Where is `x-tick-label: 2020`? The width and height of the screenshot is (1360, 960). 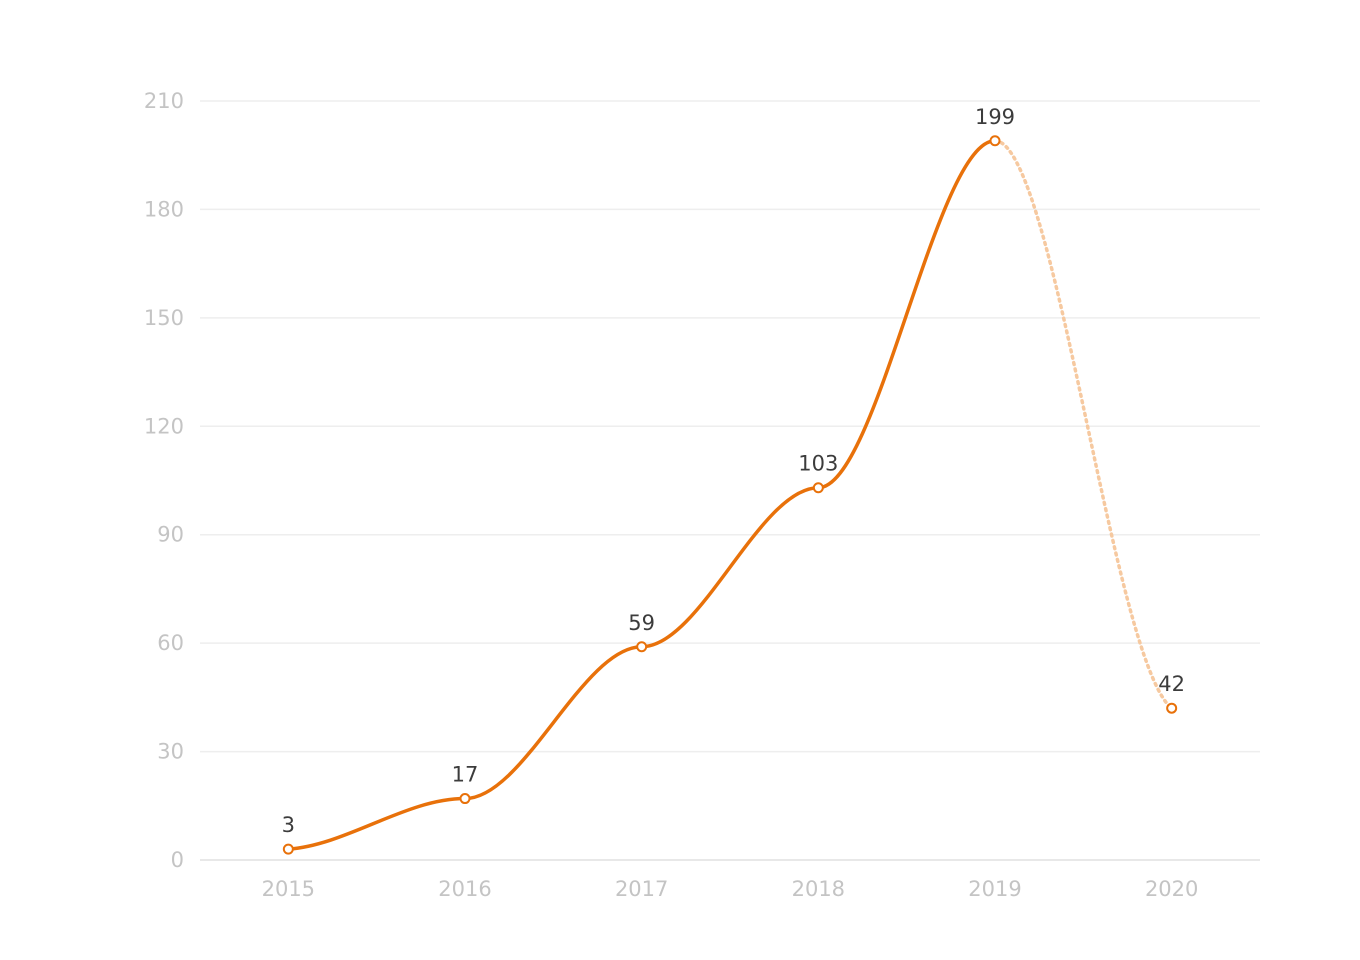
x-tick-label: 2020 is located at coordinates (1171, 889).